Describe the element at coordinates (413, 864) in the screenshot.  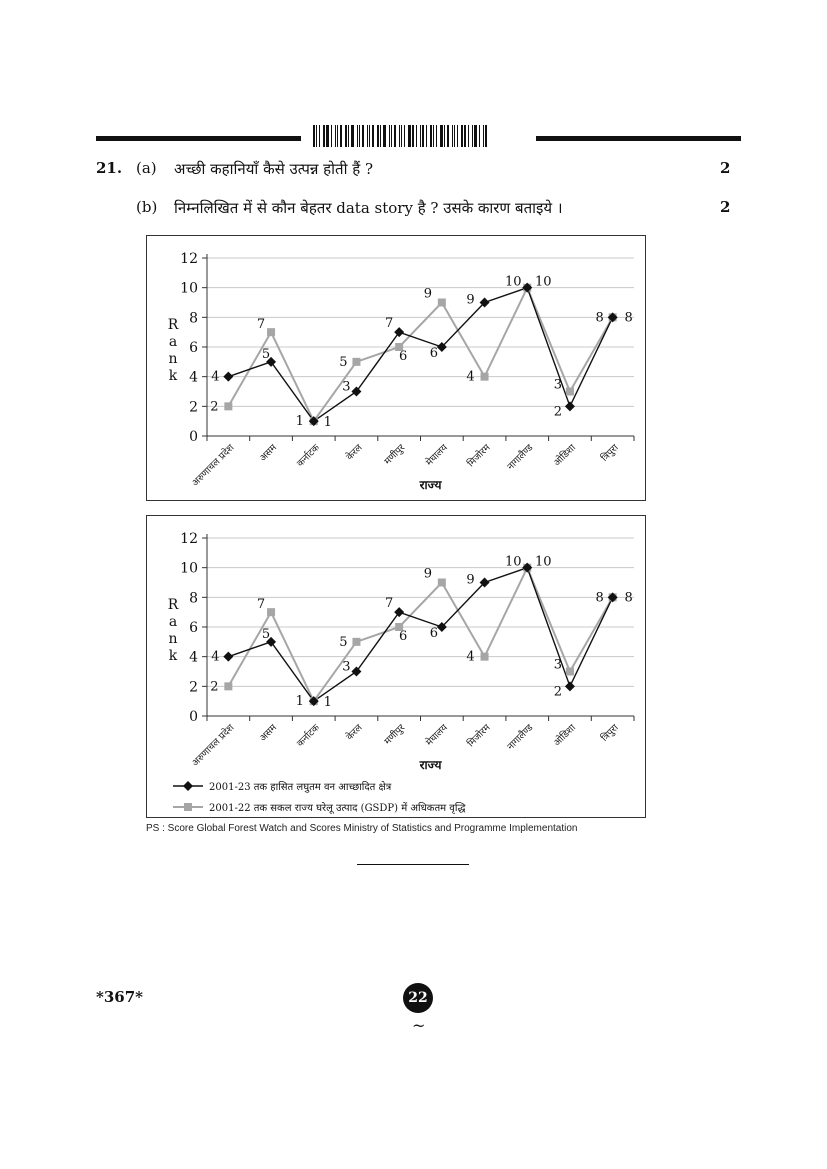
I see `end-rule` at that location.